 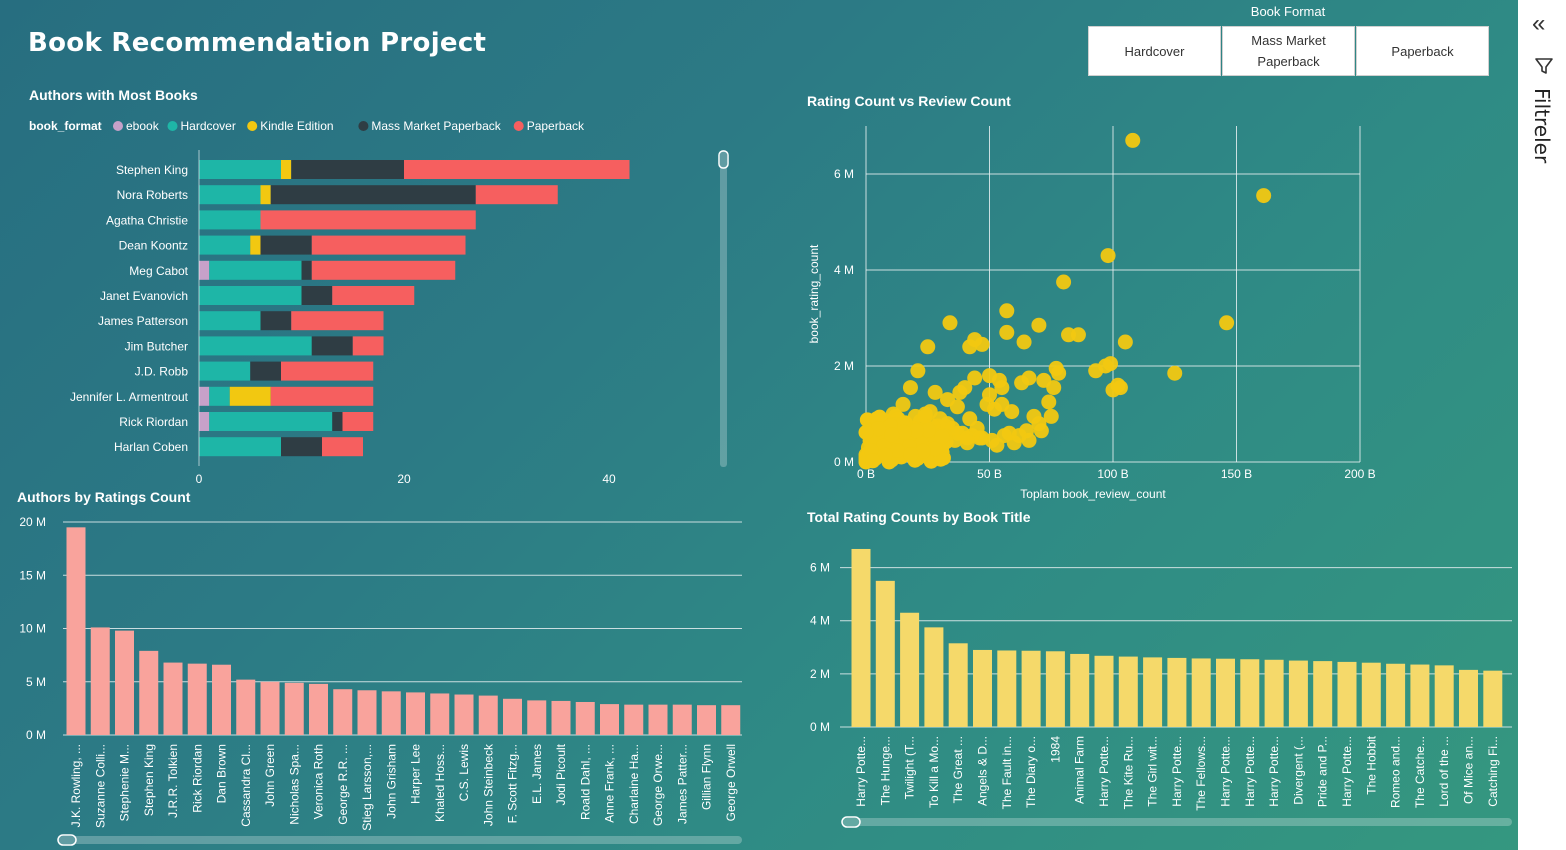 I want to click on slicer-option-paperback: Paperback, so click(x=1422, y=51).